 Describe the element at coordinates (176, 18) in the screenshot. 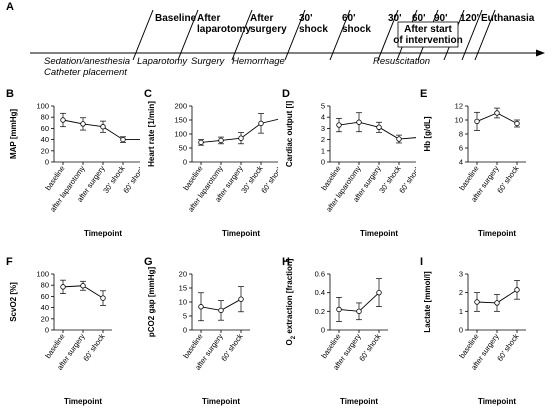

I see `timeline-label-baseline-line-0: Baseline` at that location.